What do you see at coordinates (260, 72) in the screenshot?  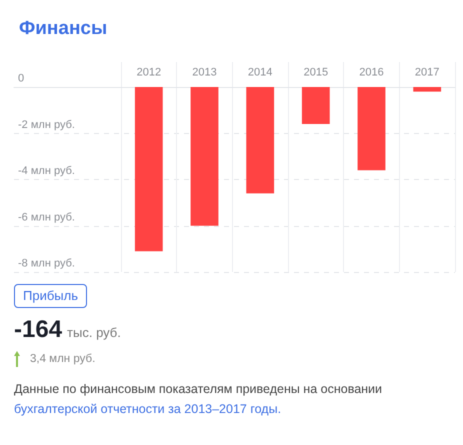 I see `x-tick-label: 2014` at bounding box center [260, 72].